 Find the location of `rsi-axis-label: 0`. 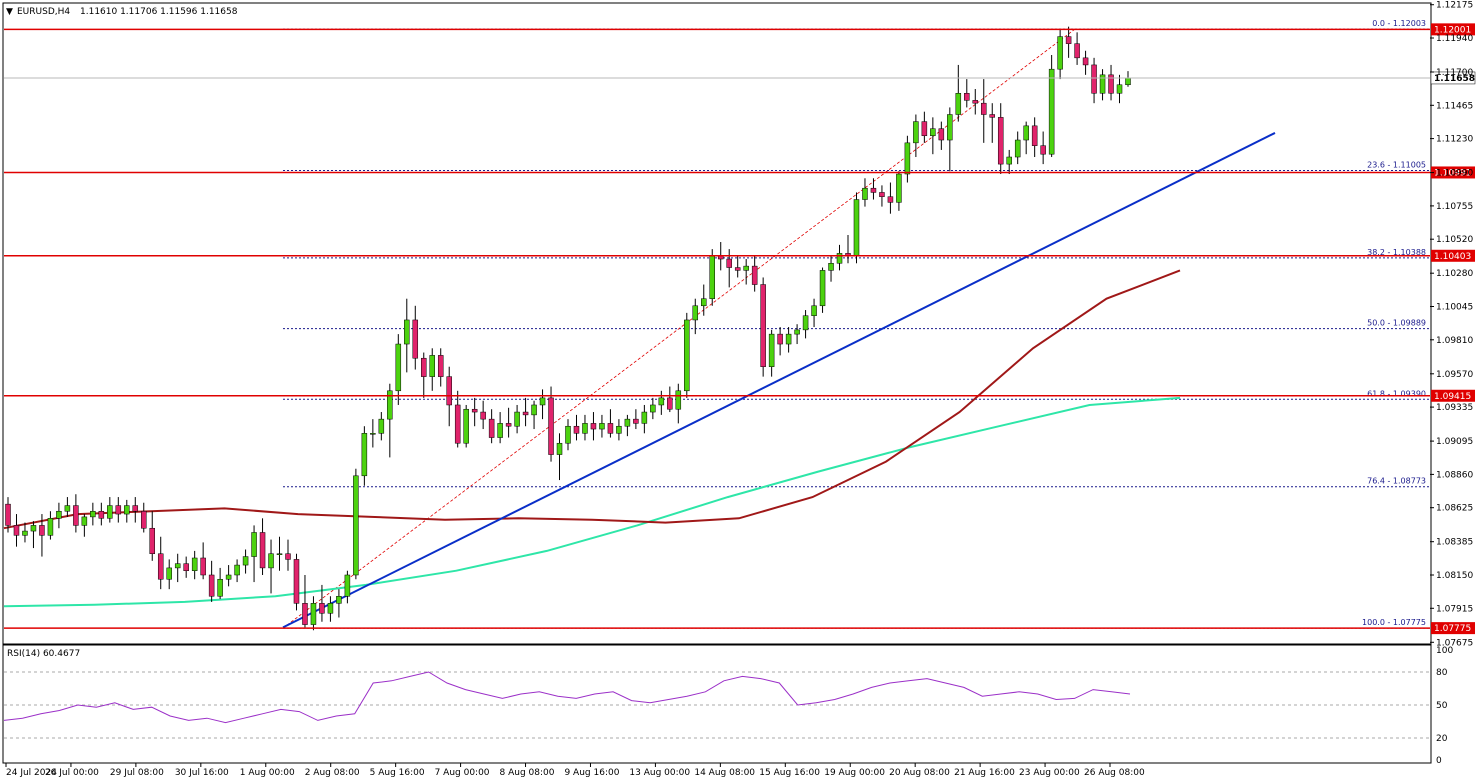

rsi-axis-label: 0 is located at coordinates (1439, 761).